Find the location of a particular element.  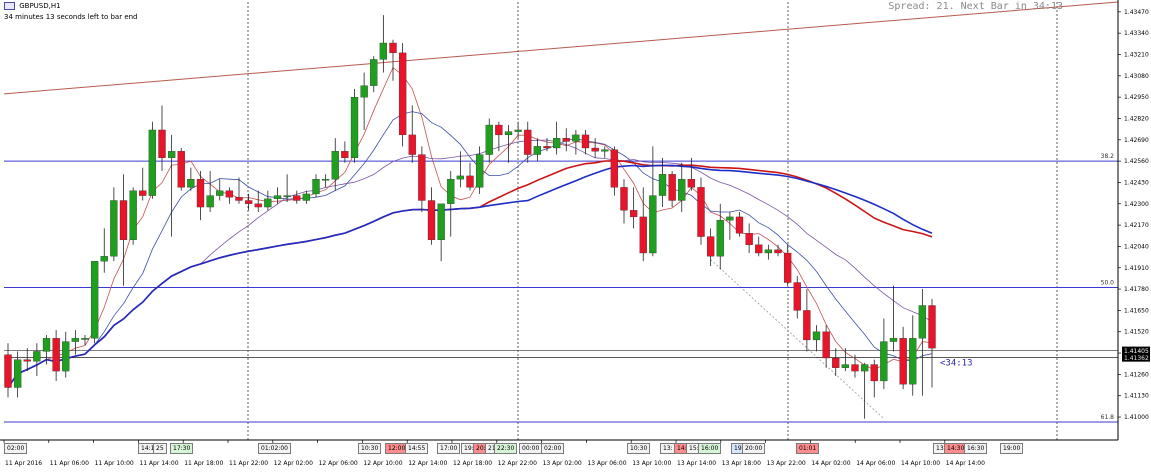

projection-line is located at coordinates (797, 339).